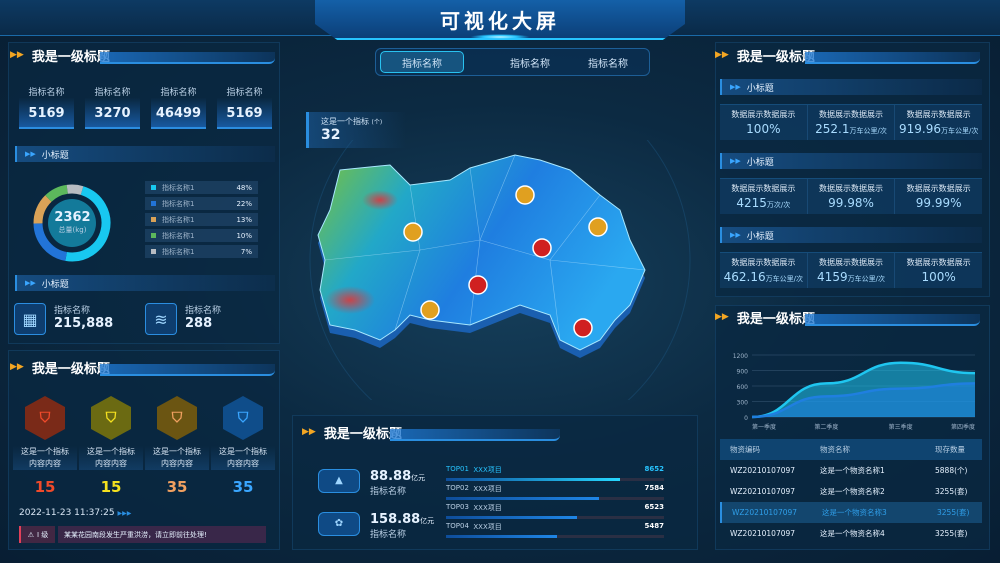 This screenshot has height=563, width=1000. Describe the element at coordinates (142, 534) in the screenshot. I see `alert-banner: ⚠ I 级 某某花园南段发生严重洪涝，请立即前往处理!` at that location.